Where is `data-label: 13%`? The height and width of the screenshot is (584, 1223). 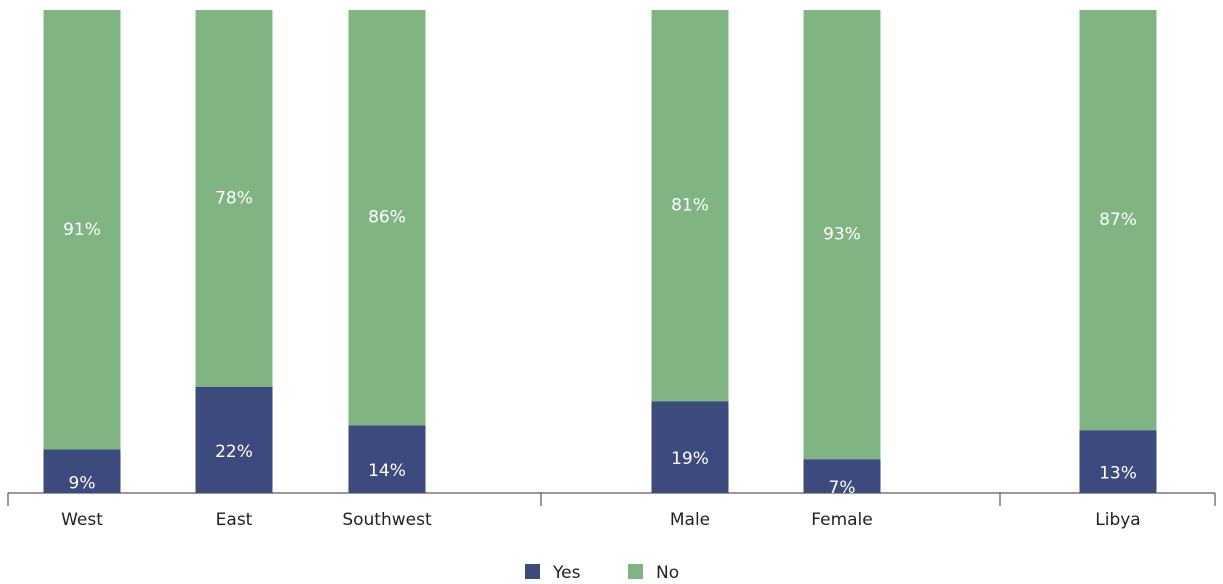
data-label: 13% is located at coordinates (1118, 474).